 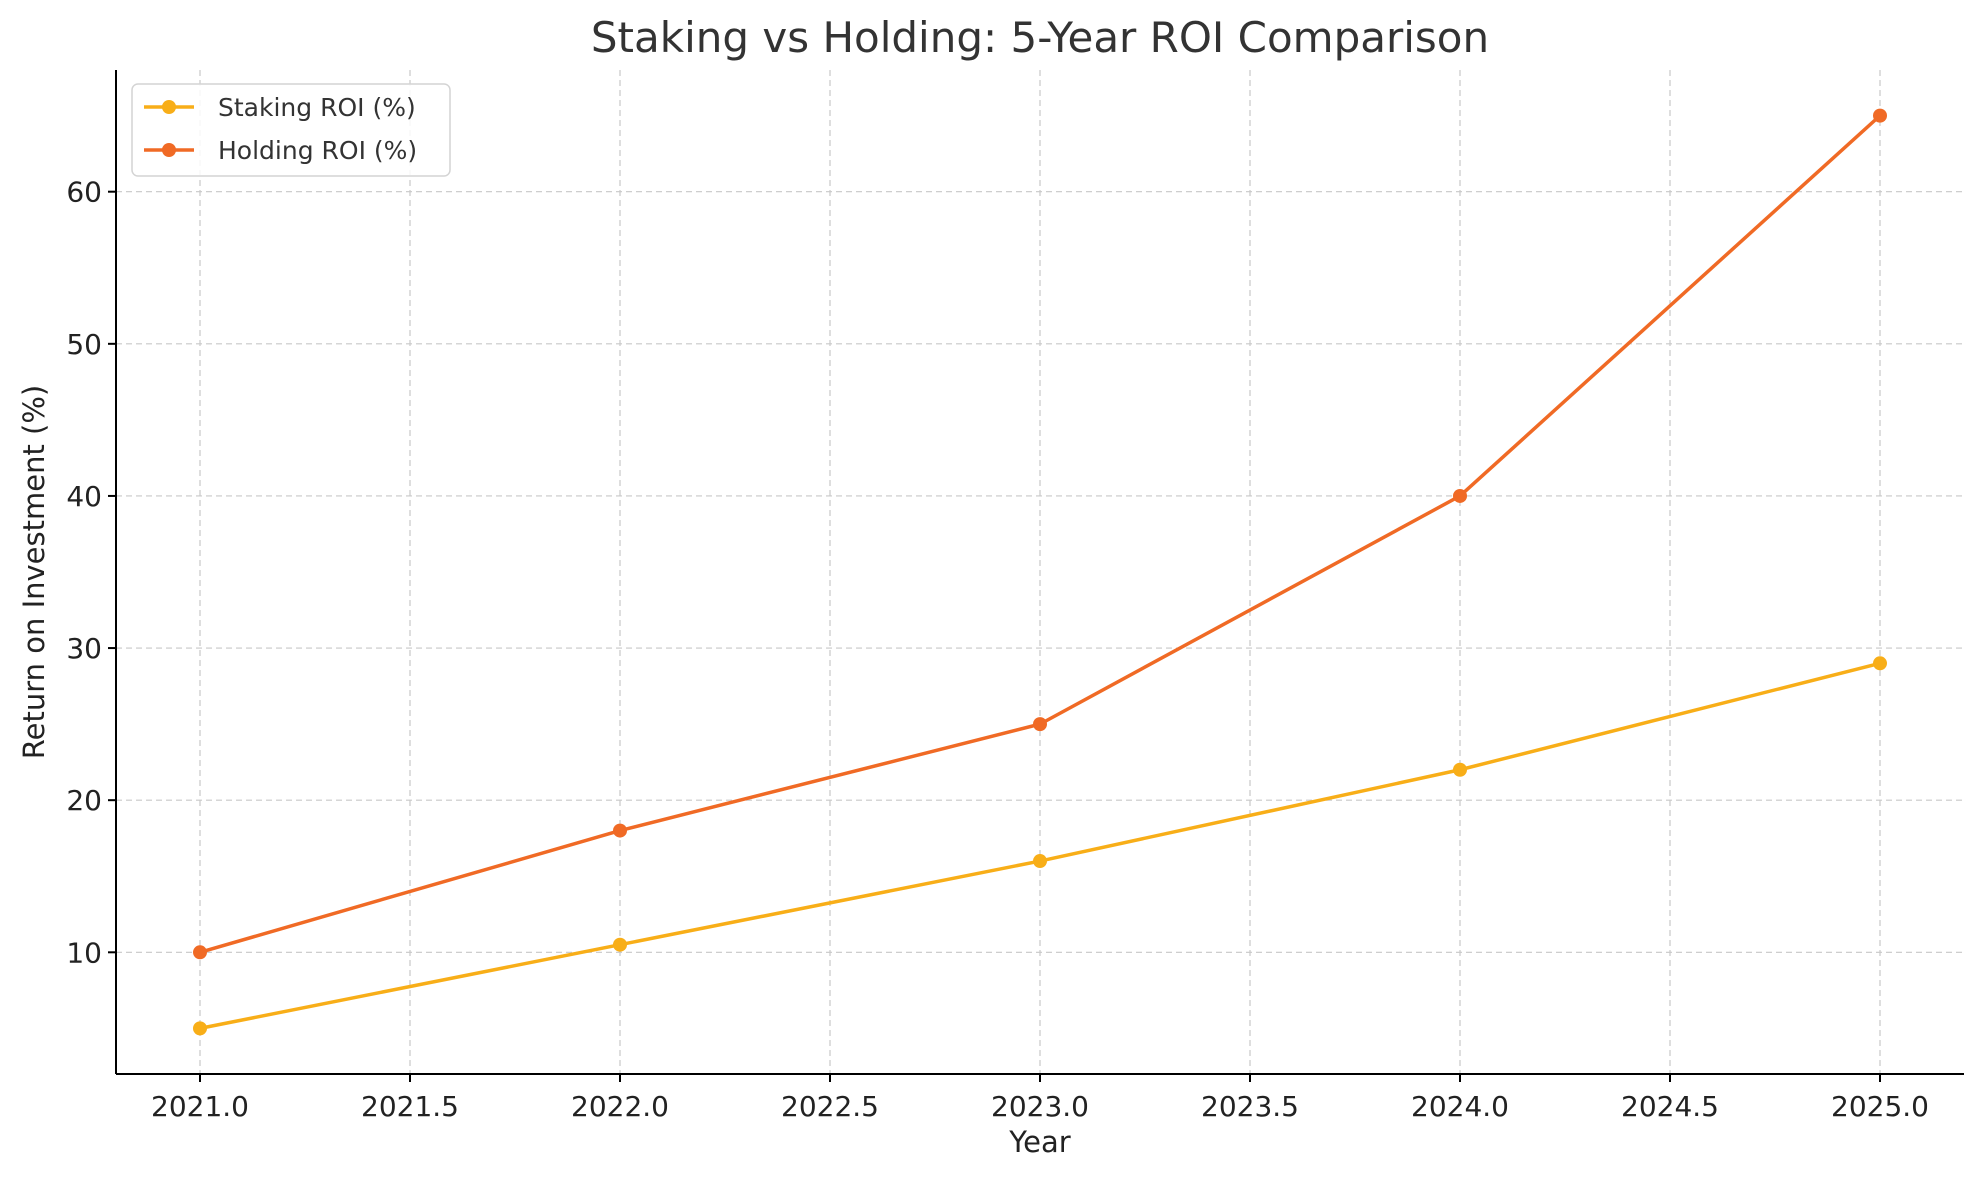 I want to click on x-tick-label: 2022.5, so click(x=830, y=1106).